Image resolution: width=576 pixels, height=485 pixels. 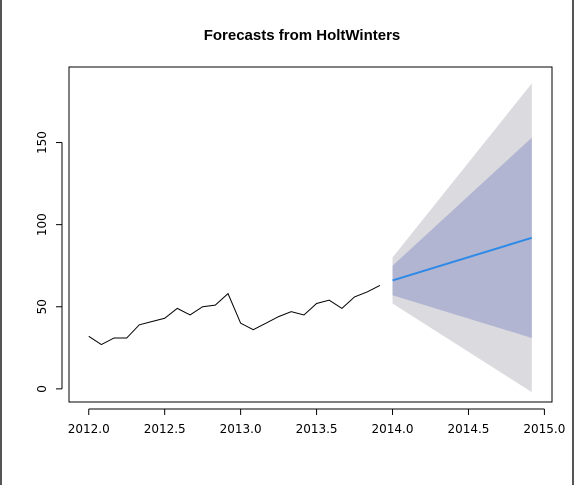 I want to click on y-tick-label: 0, so click(x=42, y=389).